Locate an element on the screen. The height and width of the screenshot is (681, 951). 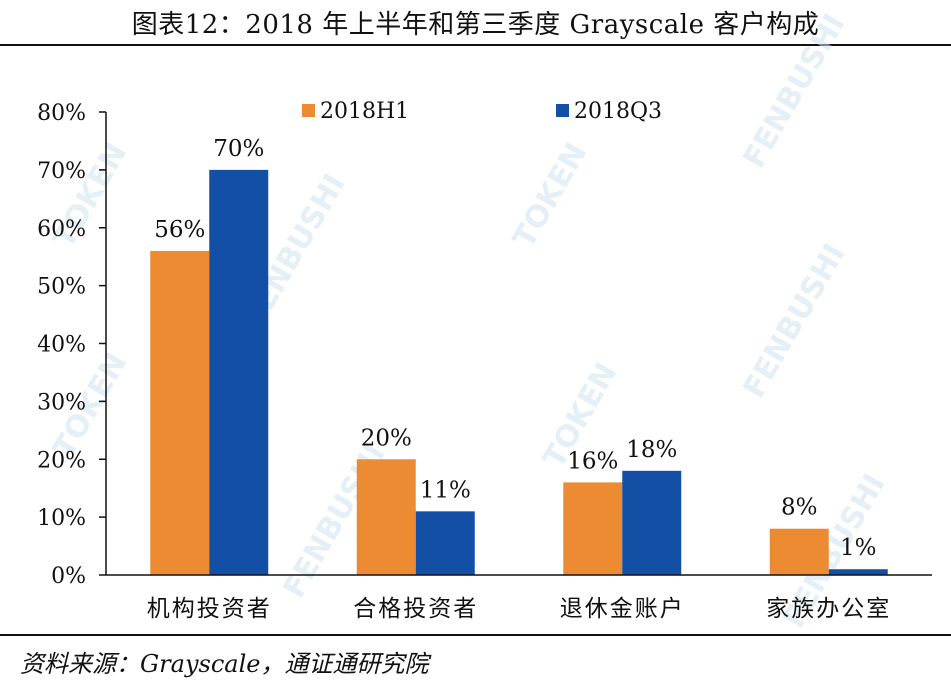
y-axis: 0% 10% 20% 30% 40% 50% 60% 70% 80% is located at coordinates (72, 345).